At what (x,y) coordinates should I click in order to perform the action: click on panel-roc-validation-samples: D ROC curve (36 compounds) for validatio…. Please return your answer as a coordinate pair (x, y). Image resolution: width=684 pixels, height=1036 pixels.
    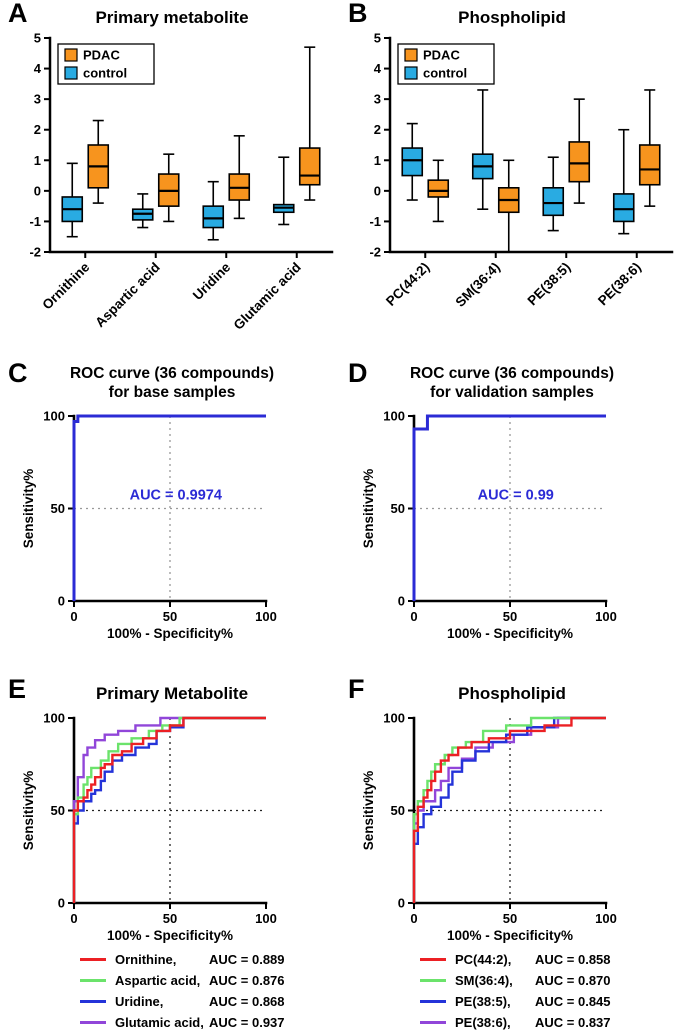
    Looking at the image, I should click on (512, 511).